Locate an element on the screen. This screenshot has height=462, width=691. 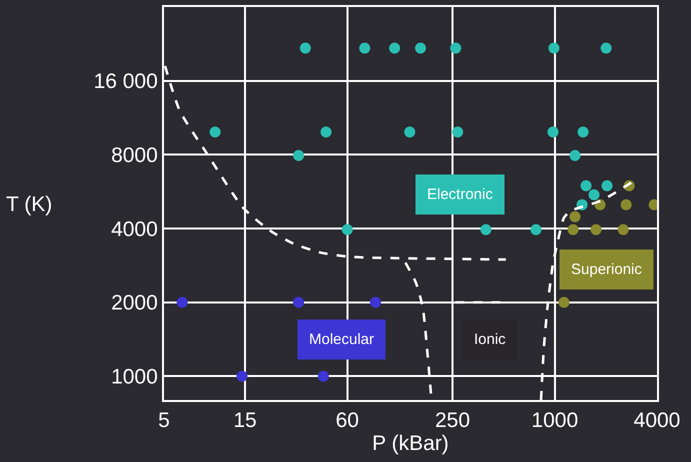
x-tick-label: 4000 is located at coordinates (657, 420).